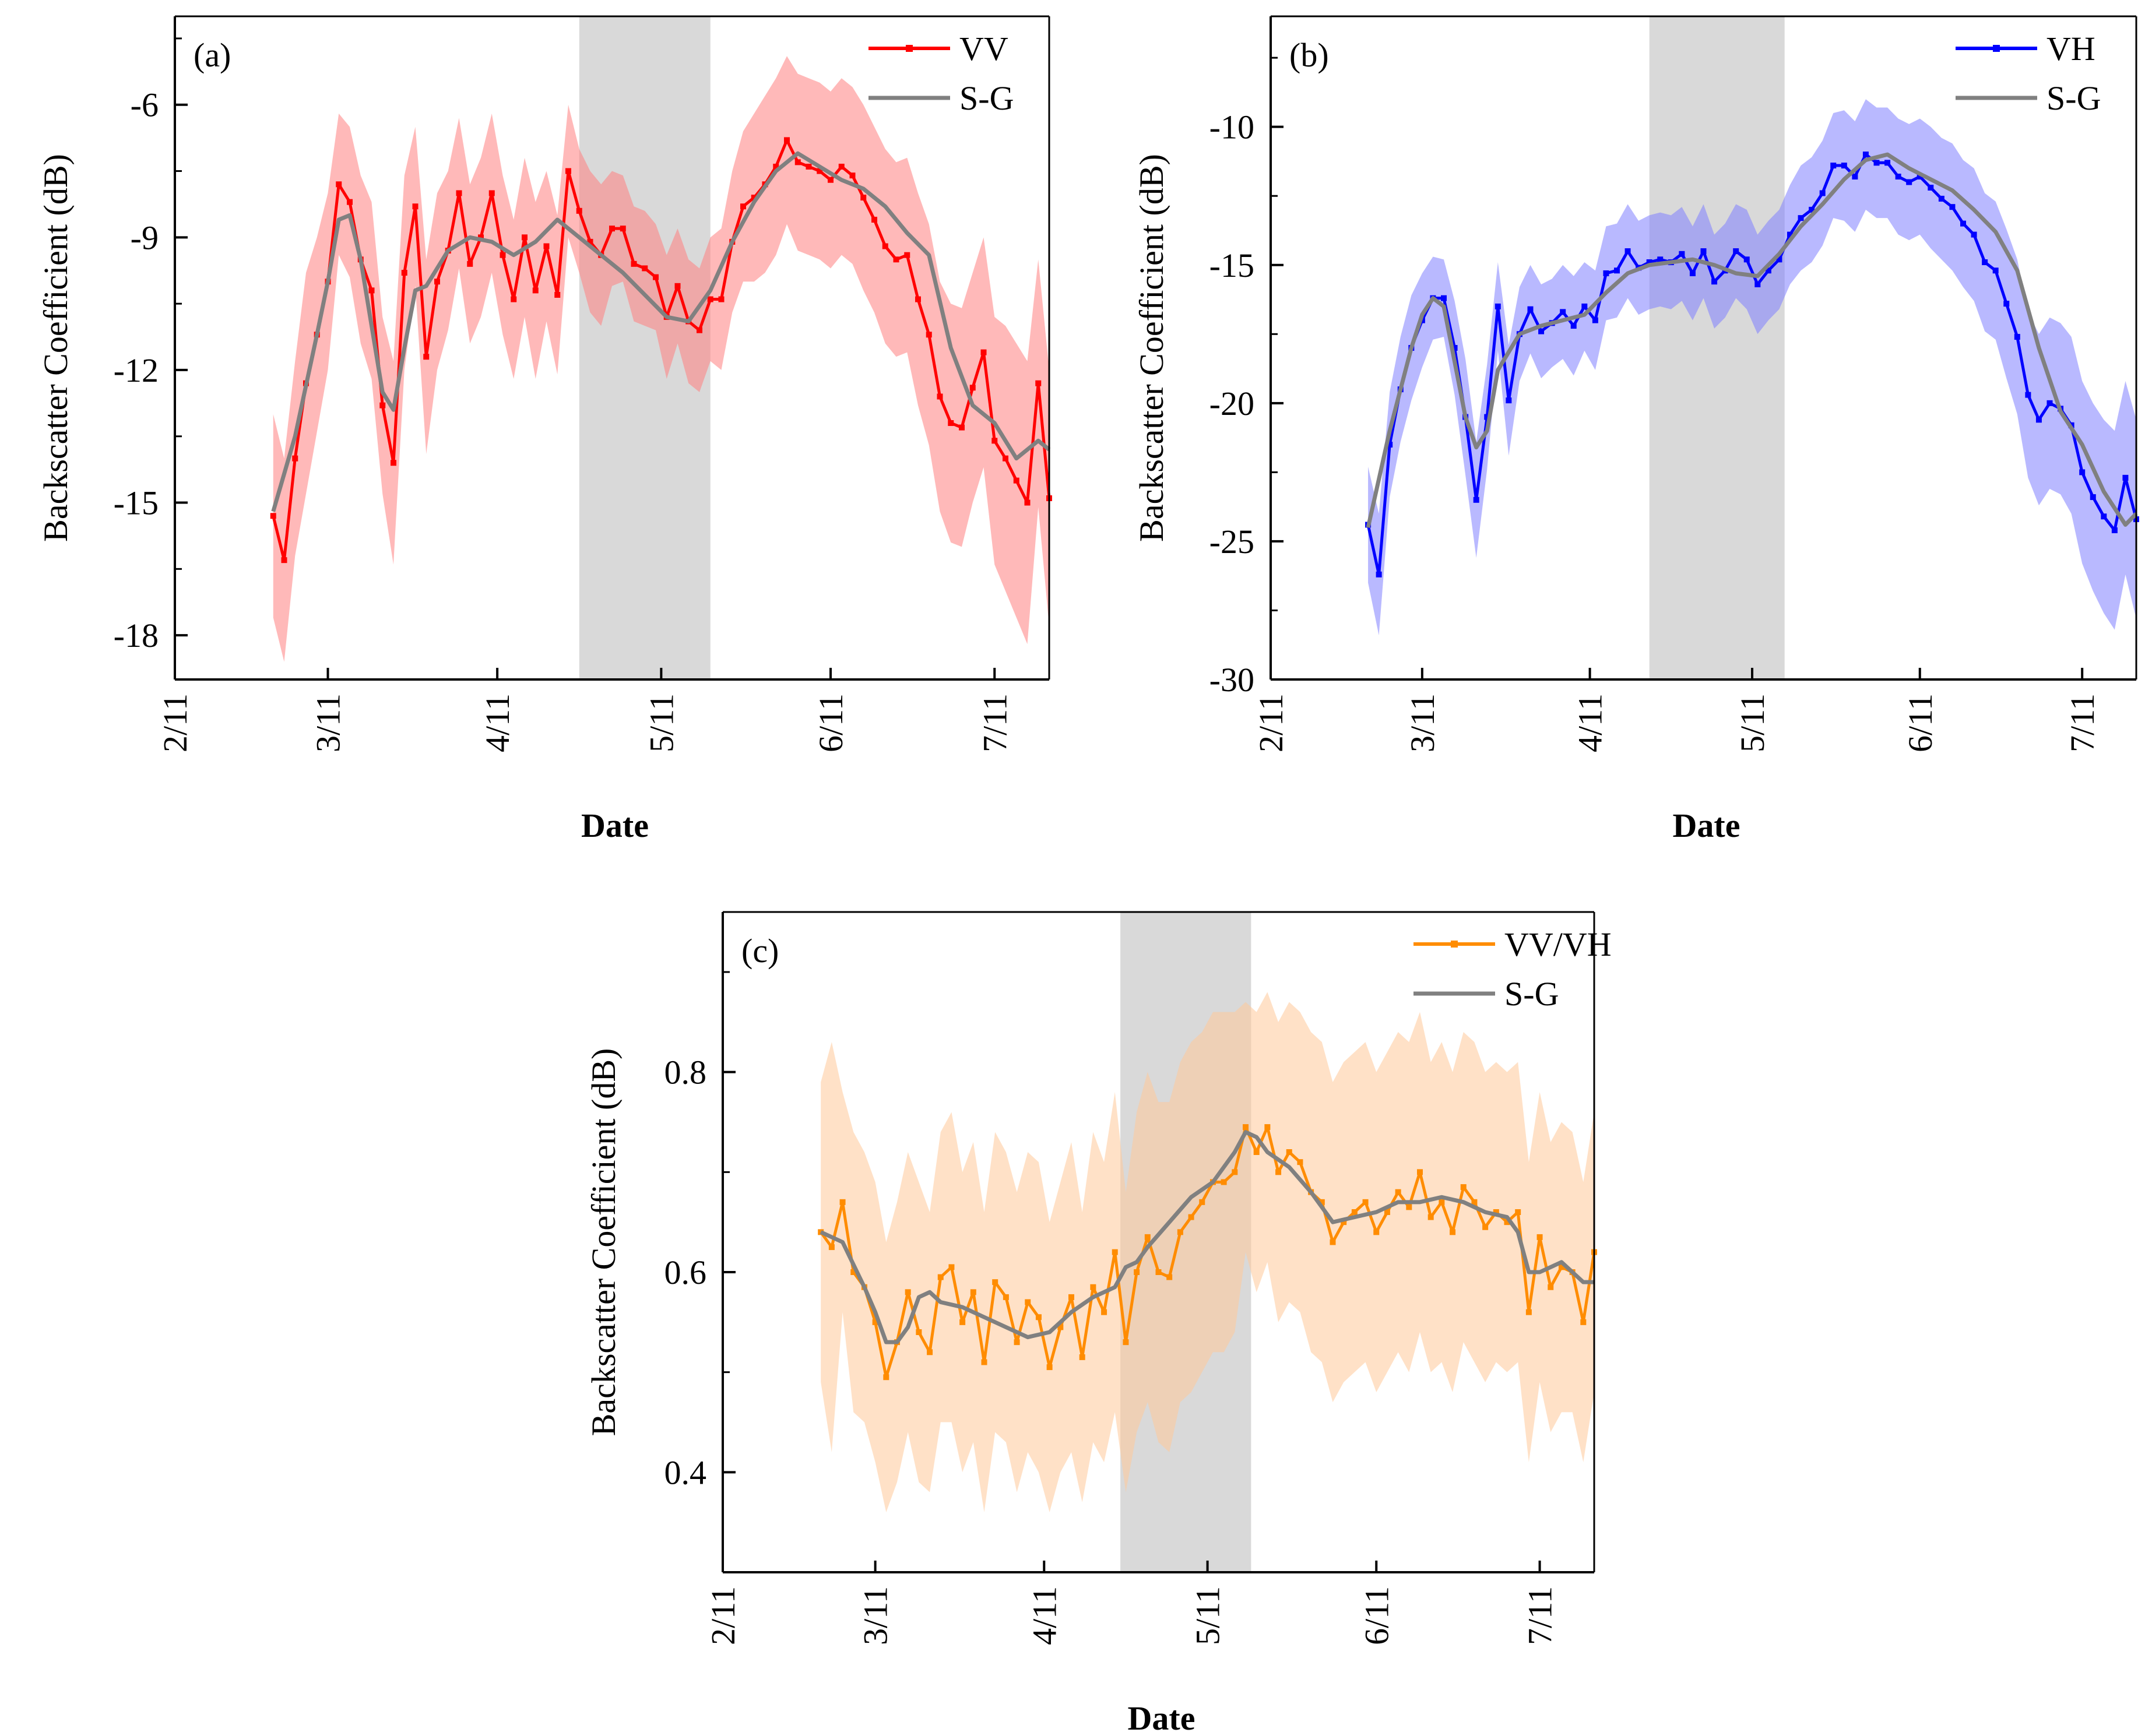  Describe the element at coordinates (137, 370) in the screenshot. I see `y-tick-label: -12` at that location.